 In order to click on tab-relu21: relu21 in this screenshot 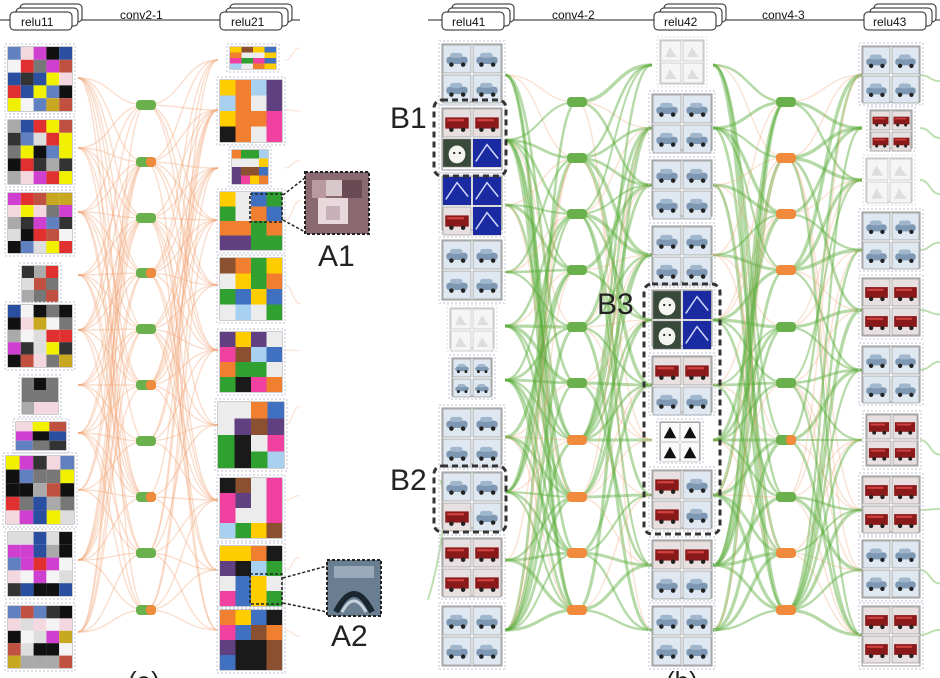, I will do `click(256, 17)`.